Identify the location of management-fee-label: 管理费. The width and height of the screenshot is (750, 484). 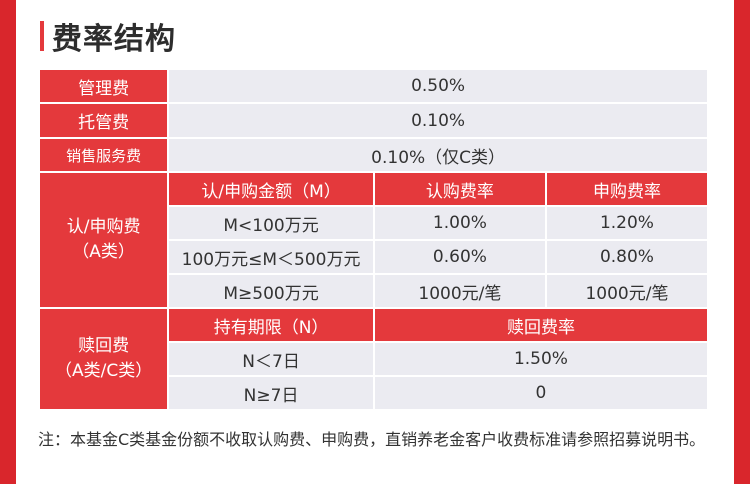
(104, 86).